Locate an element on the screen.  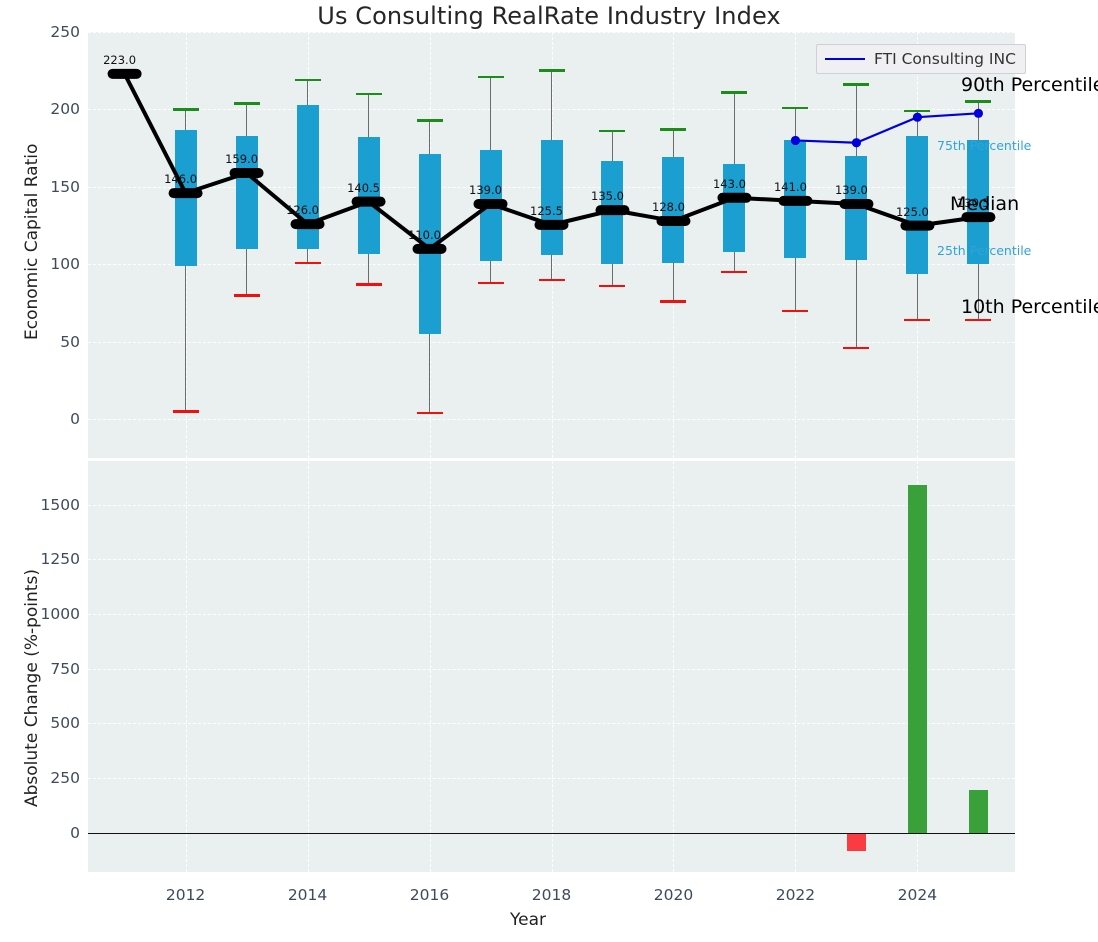
fti-series-line is located at coordinates (887, 128).